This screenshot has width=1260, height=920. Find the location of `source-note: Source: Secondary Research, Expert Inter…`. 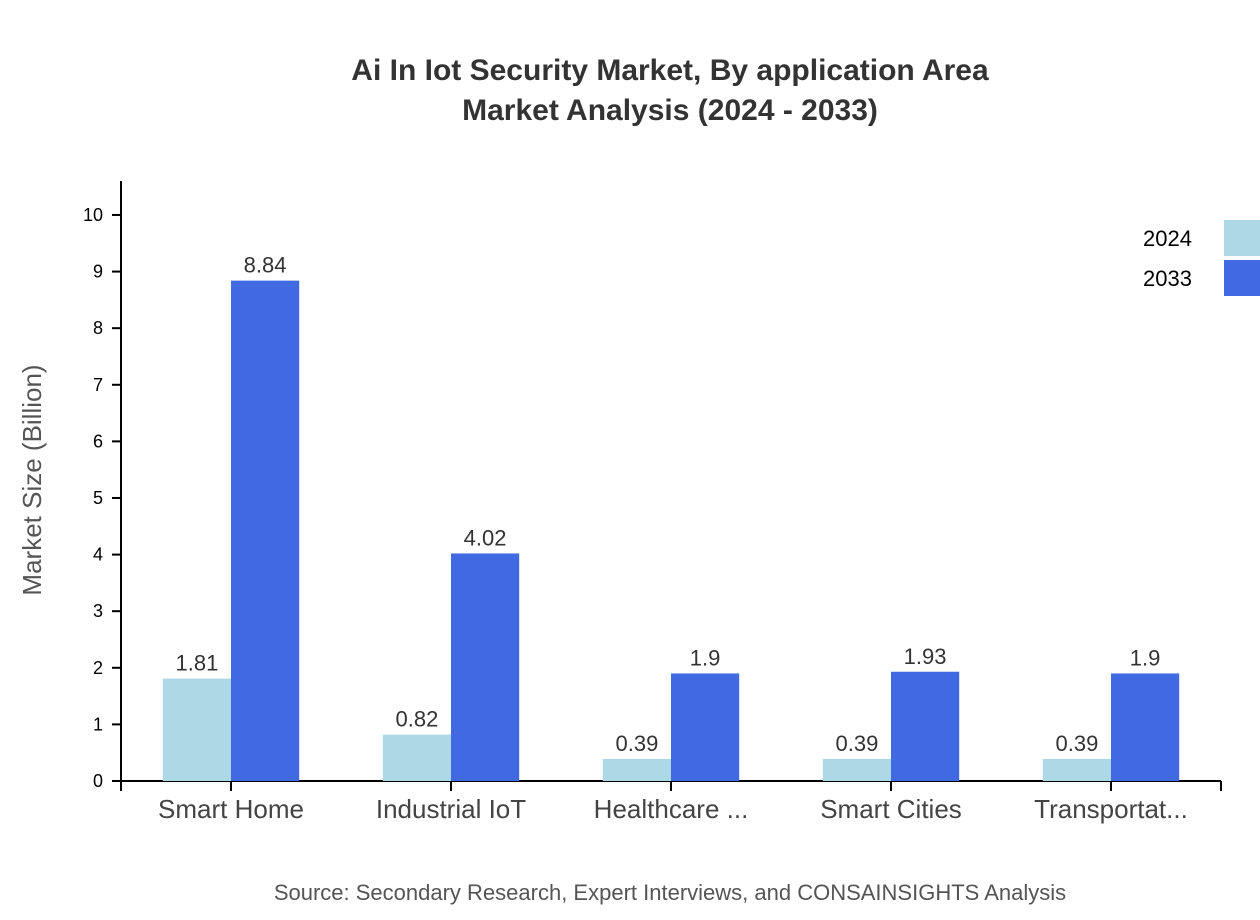

source-note: Source: Secondary Research, Expert Inter… is located at coordinates (670, 892).